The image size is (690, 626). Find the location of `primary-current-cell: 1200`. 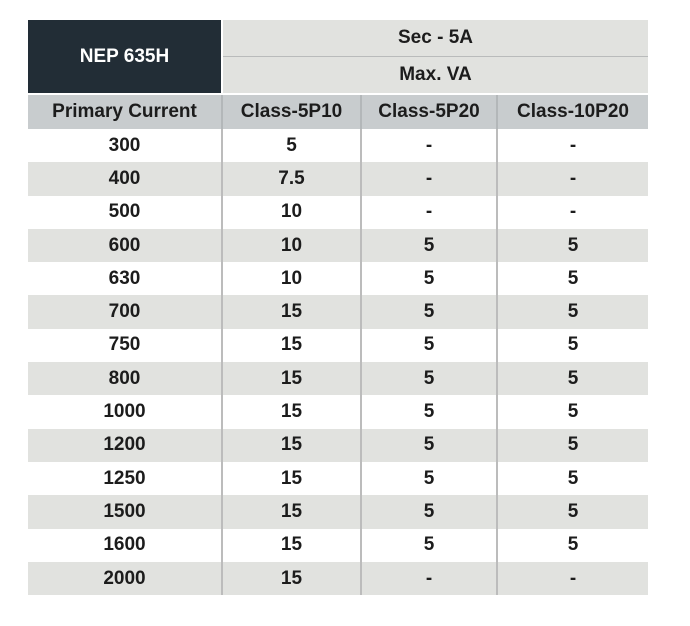

primary-current-cell: 1200 is located at coordinates (125, 445).